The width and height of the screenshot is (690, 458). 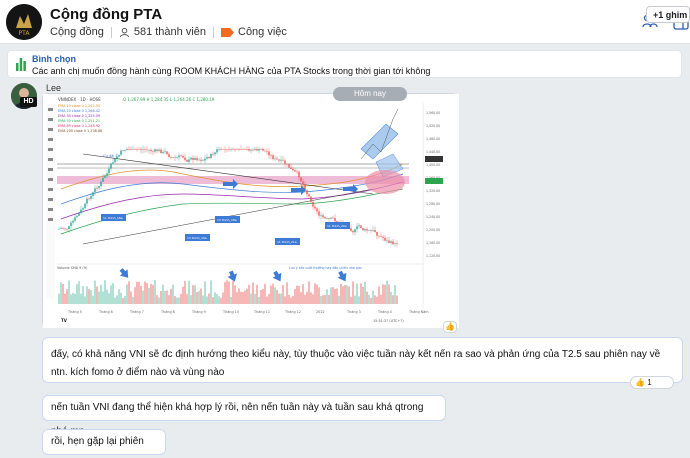 I want to click on chart-annotation: Ưu đãi 1, so click(x=110, y=156).